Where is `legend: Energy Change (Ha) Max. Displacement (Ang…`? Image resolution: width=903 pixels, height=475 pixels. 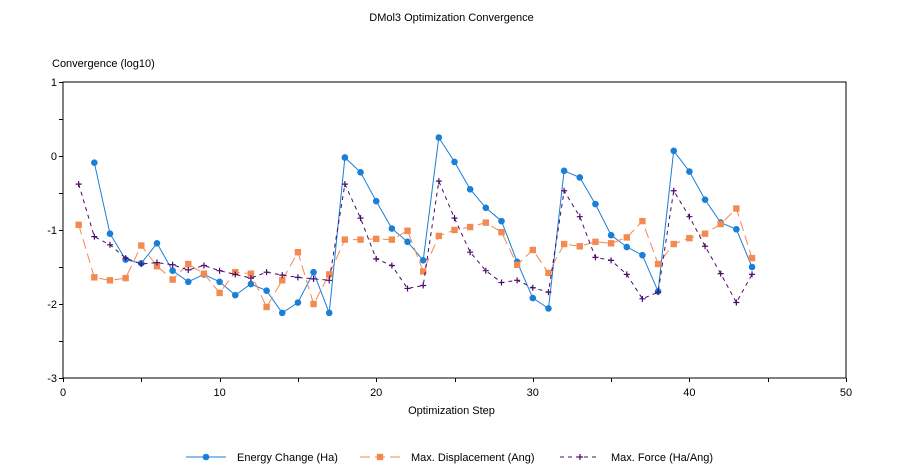 legend: Energy Change (Ha) Max. Displacement (Ang… is located at coordinates (449, 458).